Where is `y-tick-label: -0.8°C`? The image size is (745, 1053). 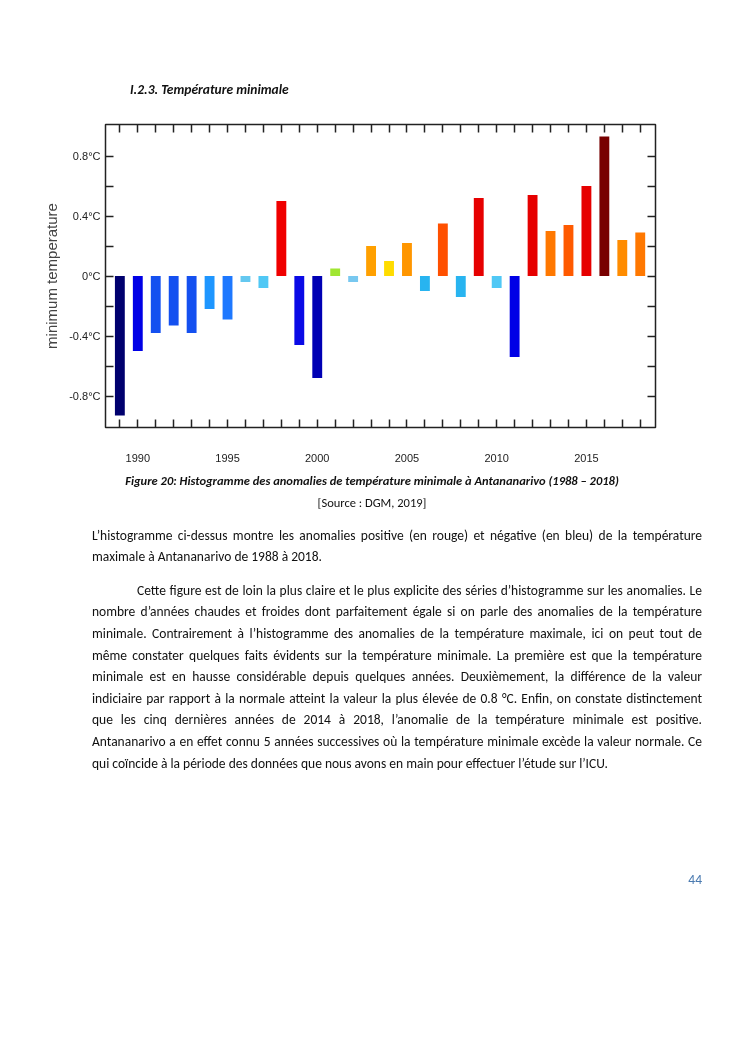 y-tick-label: -0.8°C is located at coordinates (85, 396).